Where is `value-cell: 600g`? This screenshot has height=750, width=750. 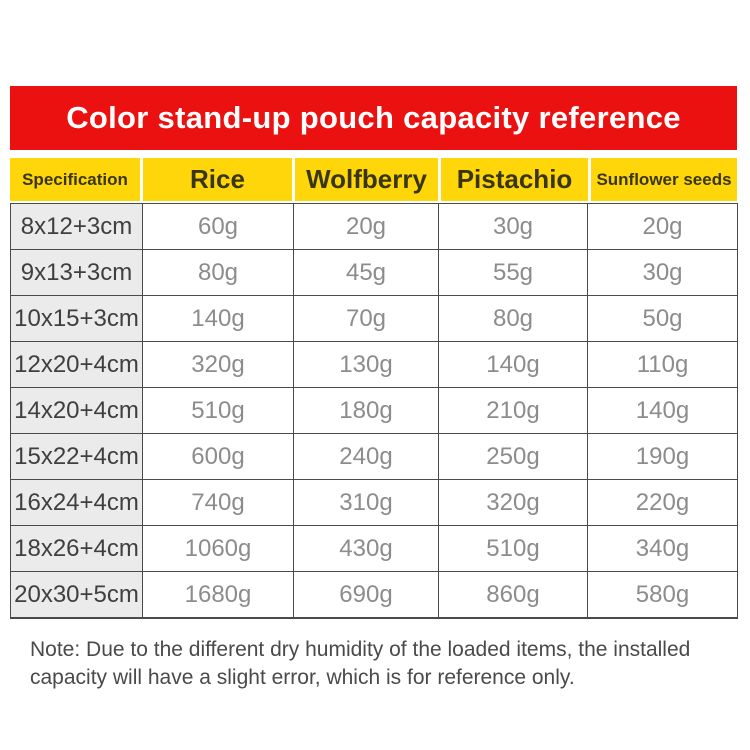 value-cell: 600g is located at coordinates (218, 456).